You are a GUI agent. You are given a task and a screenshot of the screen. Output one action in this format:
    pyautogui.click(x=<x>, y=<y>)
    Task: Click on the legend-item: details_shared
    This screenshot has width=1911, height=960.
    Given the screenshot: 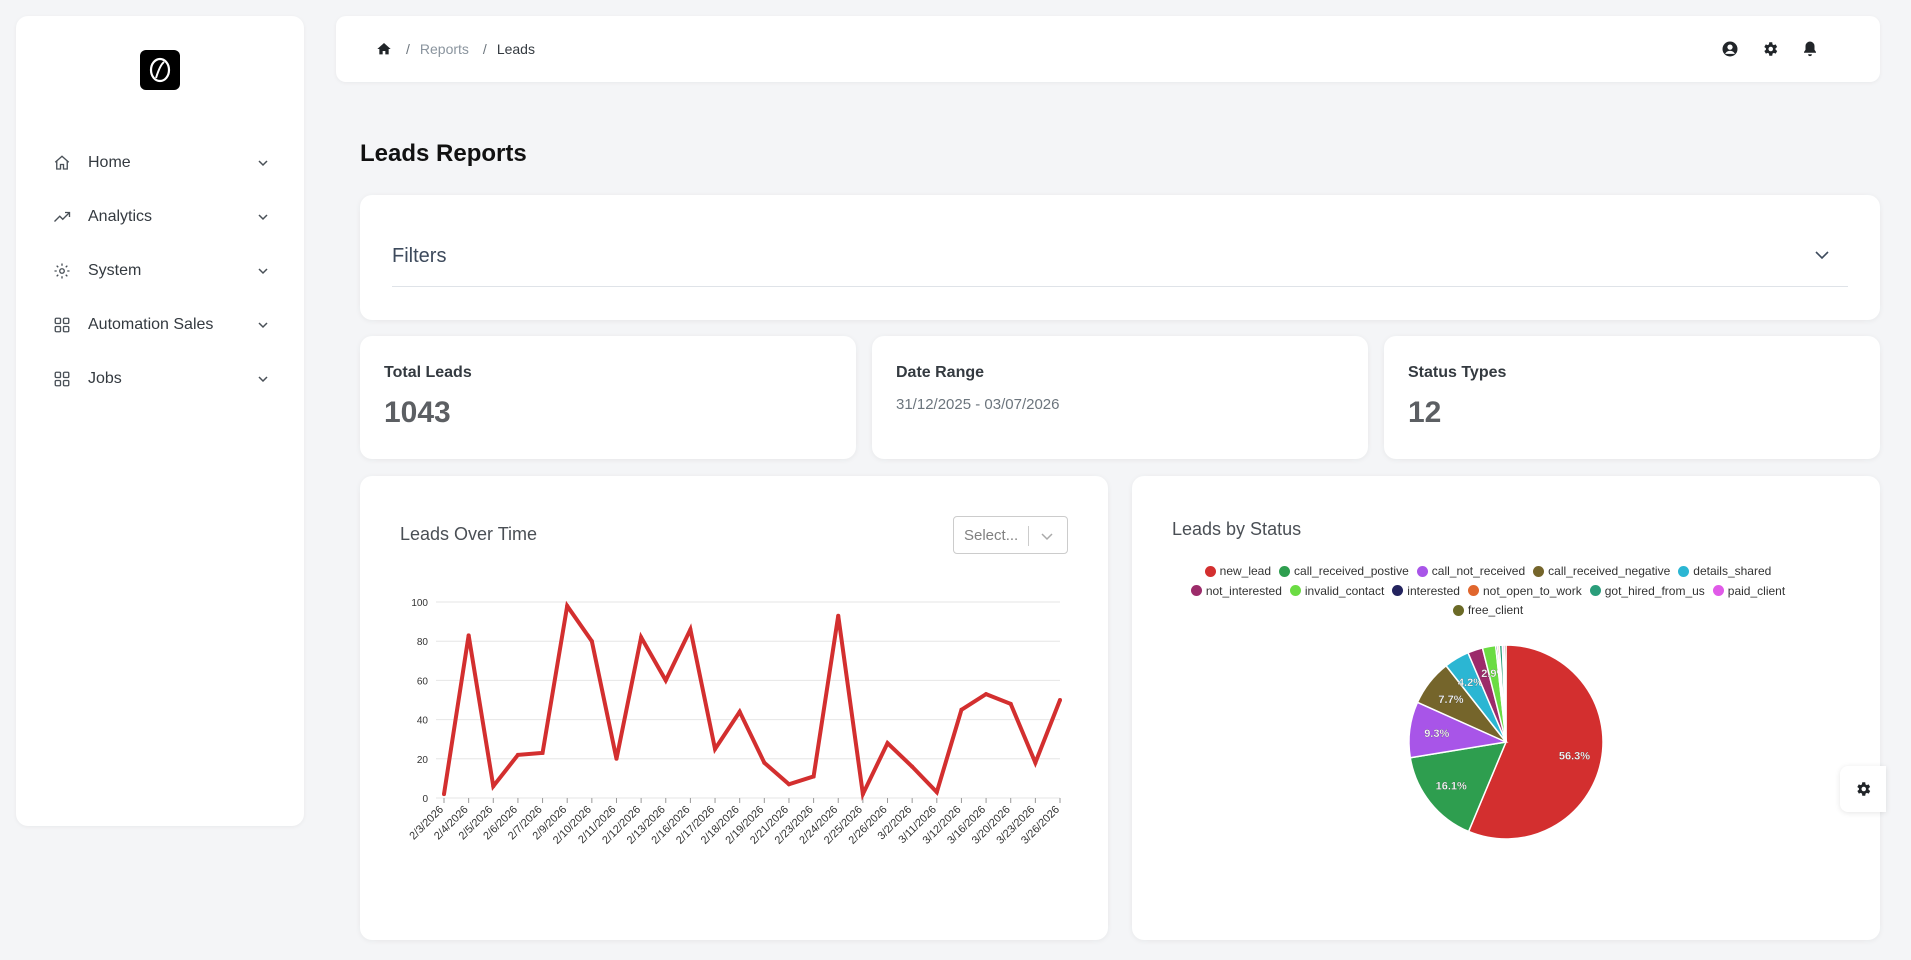 What is the action you would take?
    pyautogui.click(x=1724, y=571)
    